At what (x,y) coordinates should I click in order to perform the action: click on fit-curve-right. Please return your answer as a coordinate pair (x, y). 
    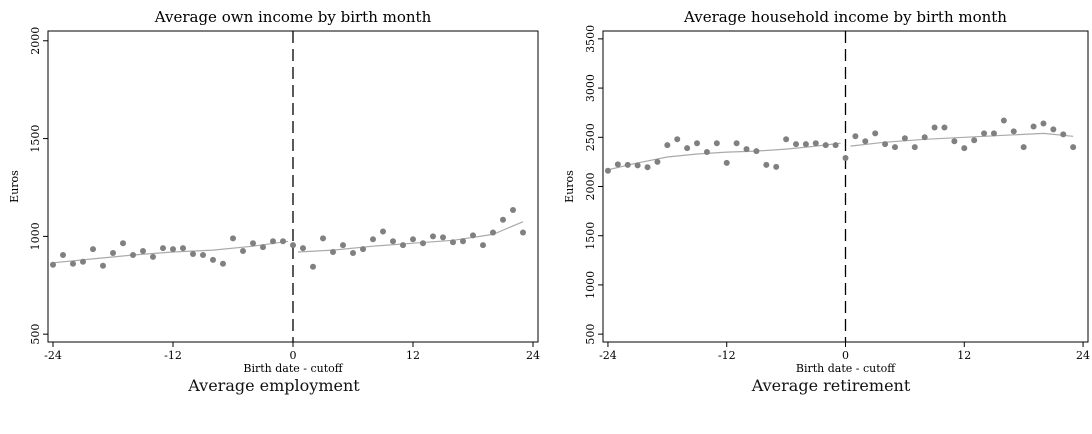
    Looking at the image, I should click on (410, 237).